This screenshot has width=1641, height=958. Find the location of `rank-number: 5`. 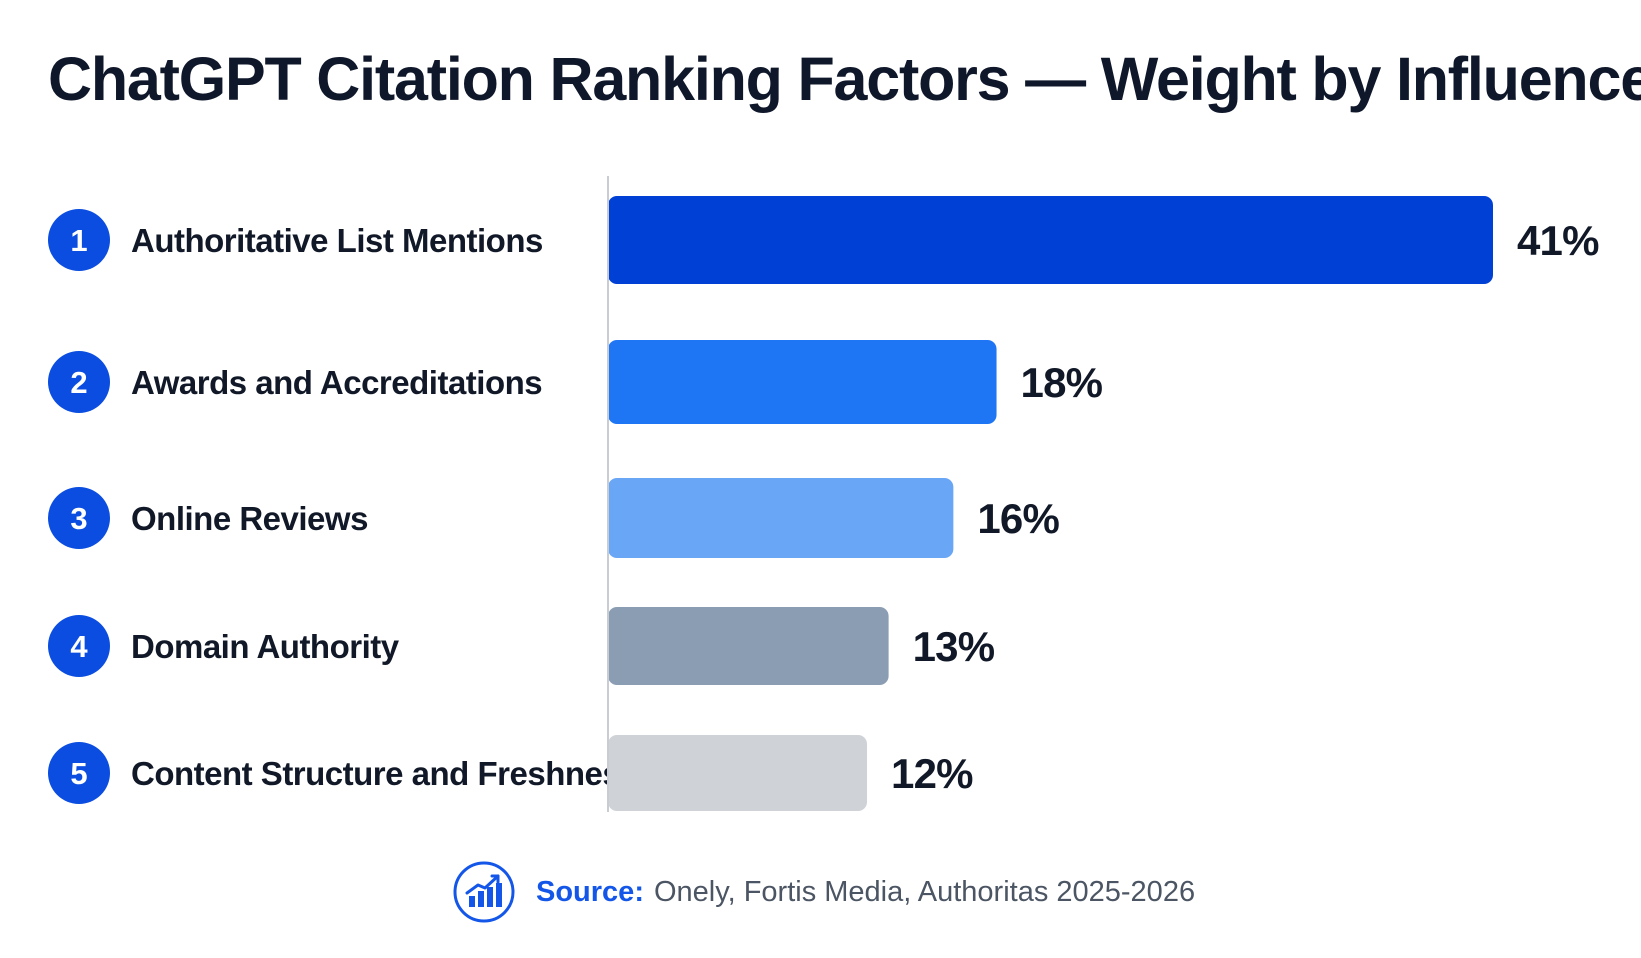

rank-number: 5 is located at coordinates (78, 773).